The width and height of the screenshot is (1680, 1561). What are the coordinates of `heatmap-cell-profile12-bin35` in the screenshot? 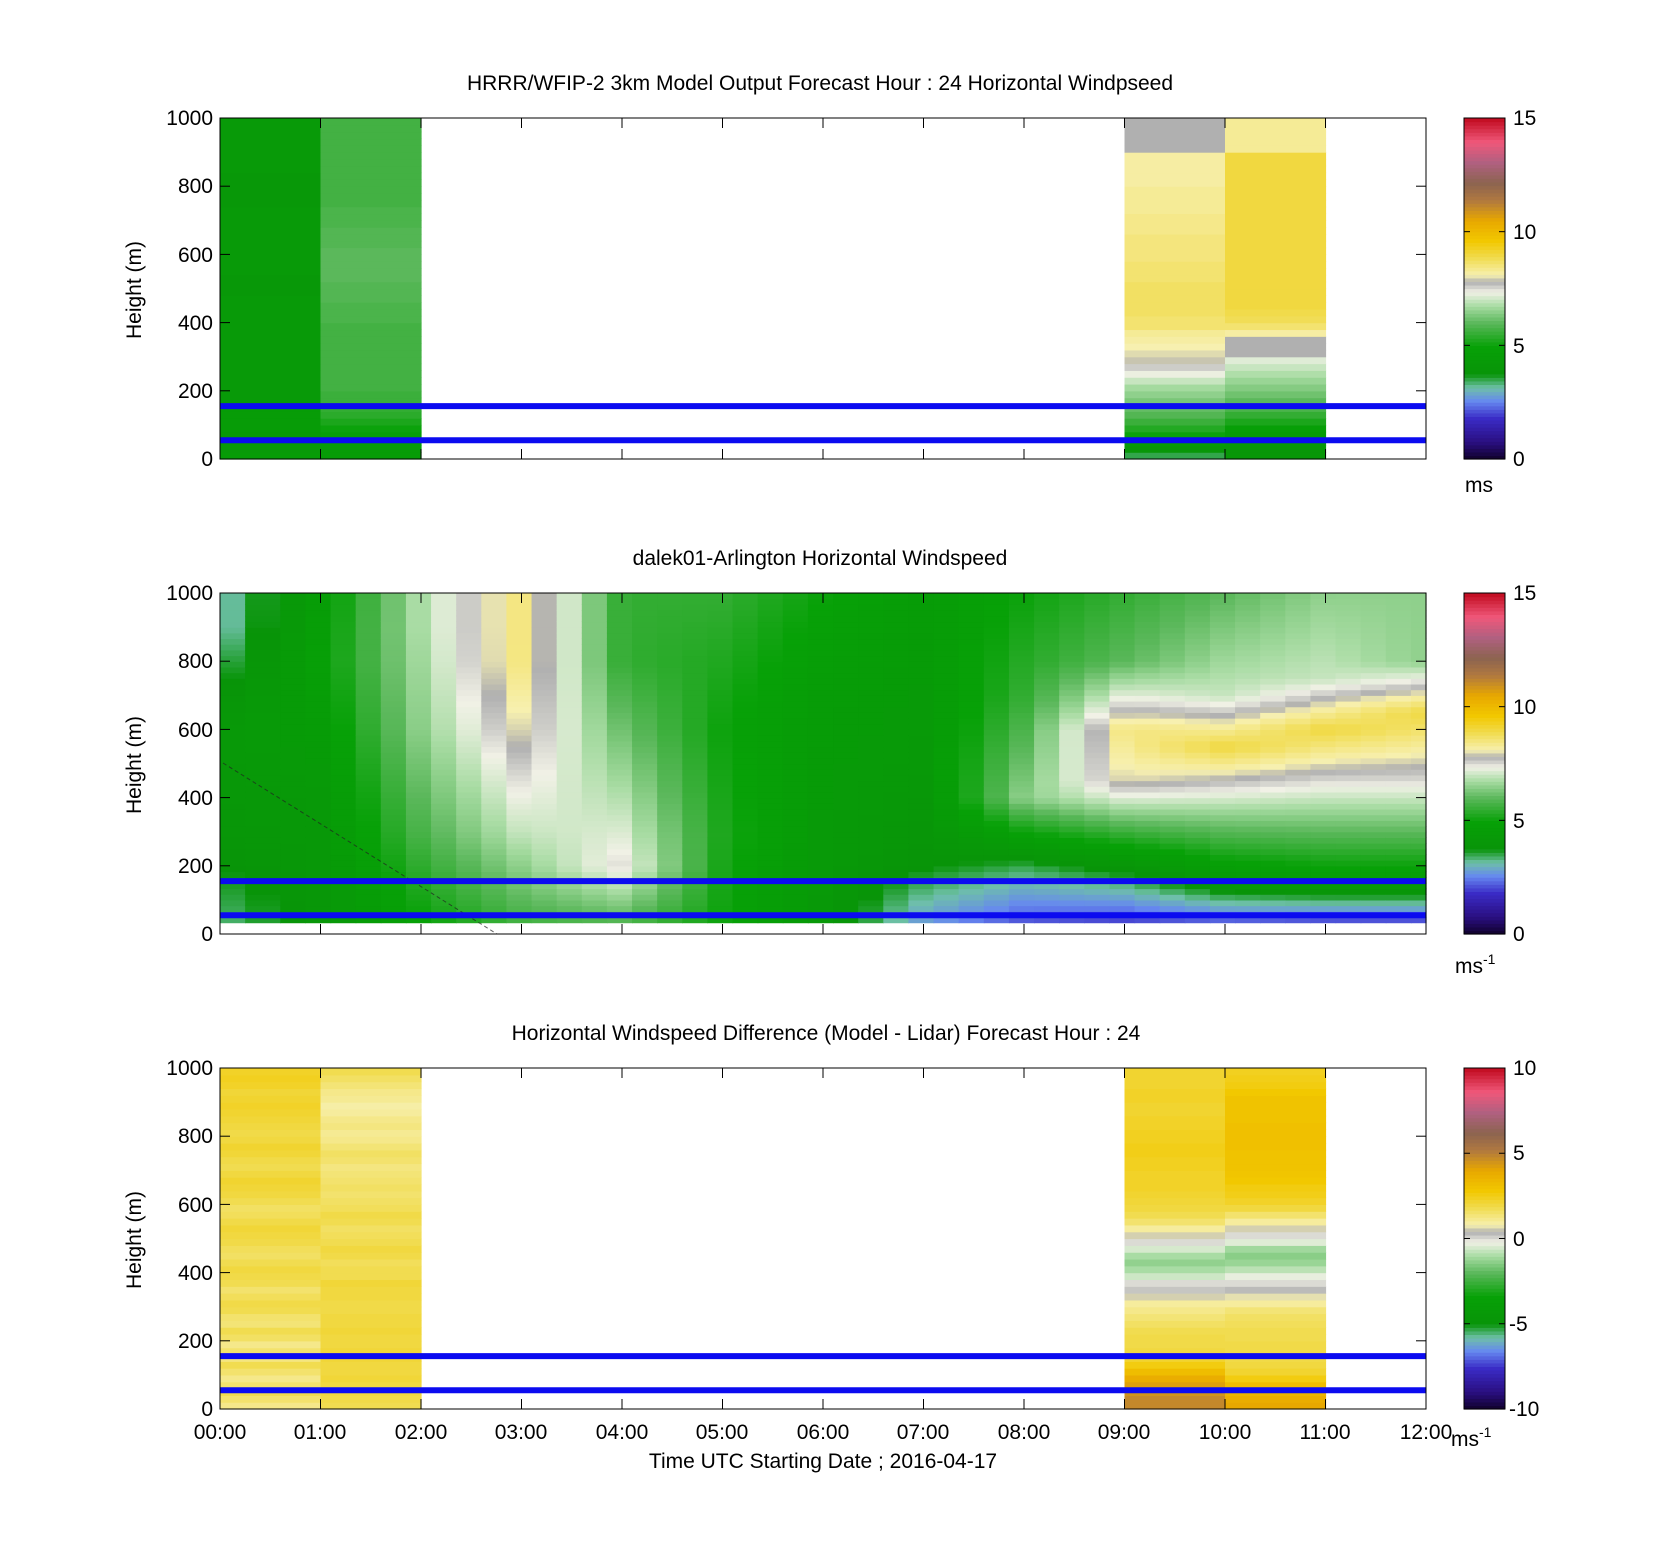 It's located at (544, 732).